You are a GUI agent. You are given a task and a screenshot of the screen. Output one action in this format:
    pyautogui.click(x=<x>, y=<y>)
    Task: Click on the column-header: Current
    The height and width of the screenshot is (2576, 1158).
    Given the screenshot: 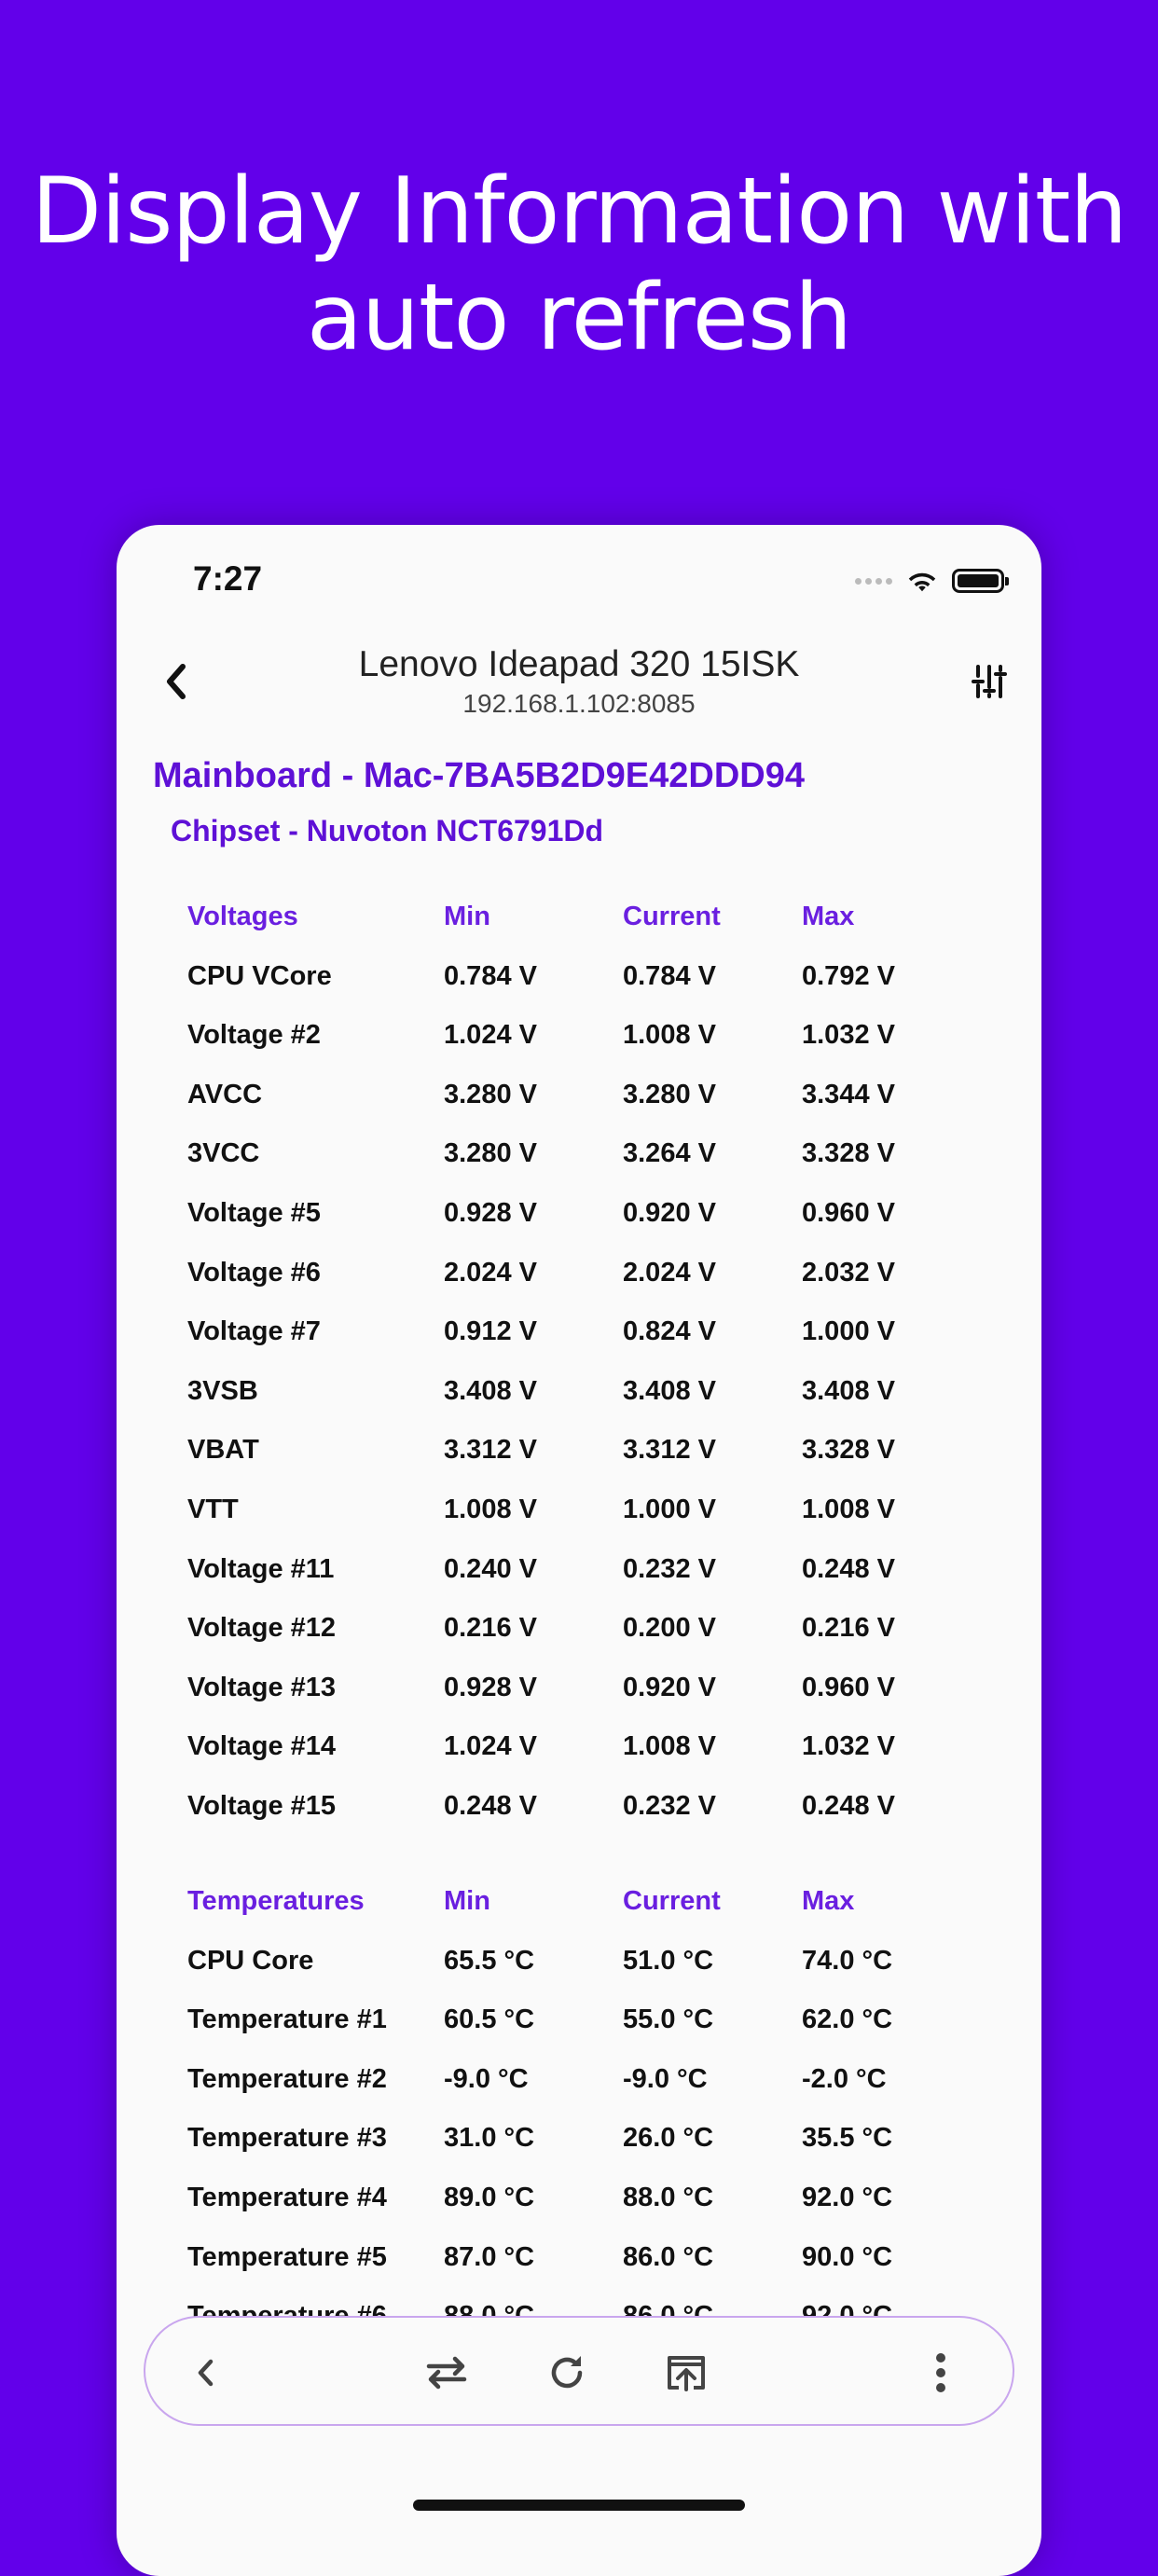 What is the action you would take?
    pyautogui.click(x=672, y=916)
    